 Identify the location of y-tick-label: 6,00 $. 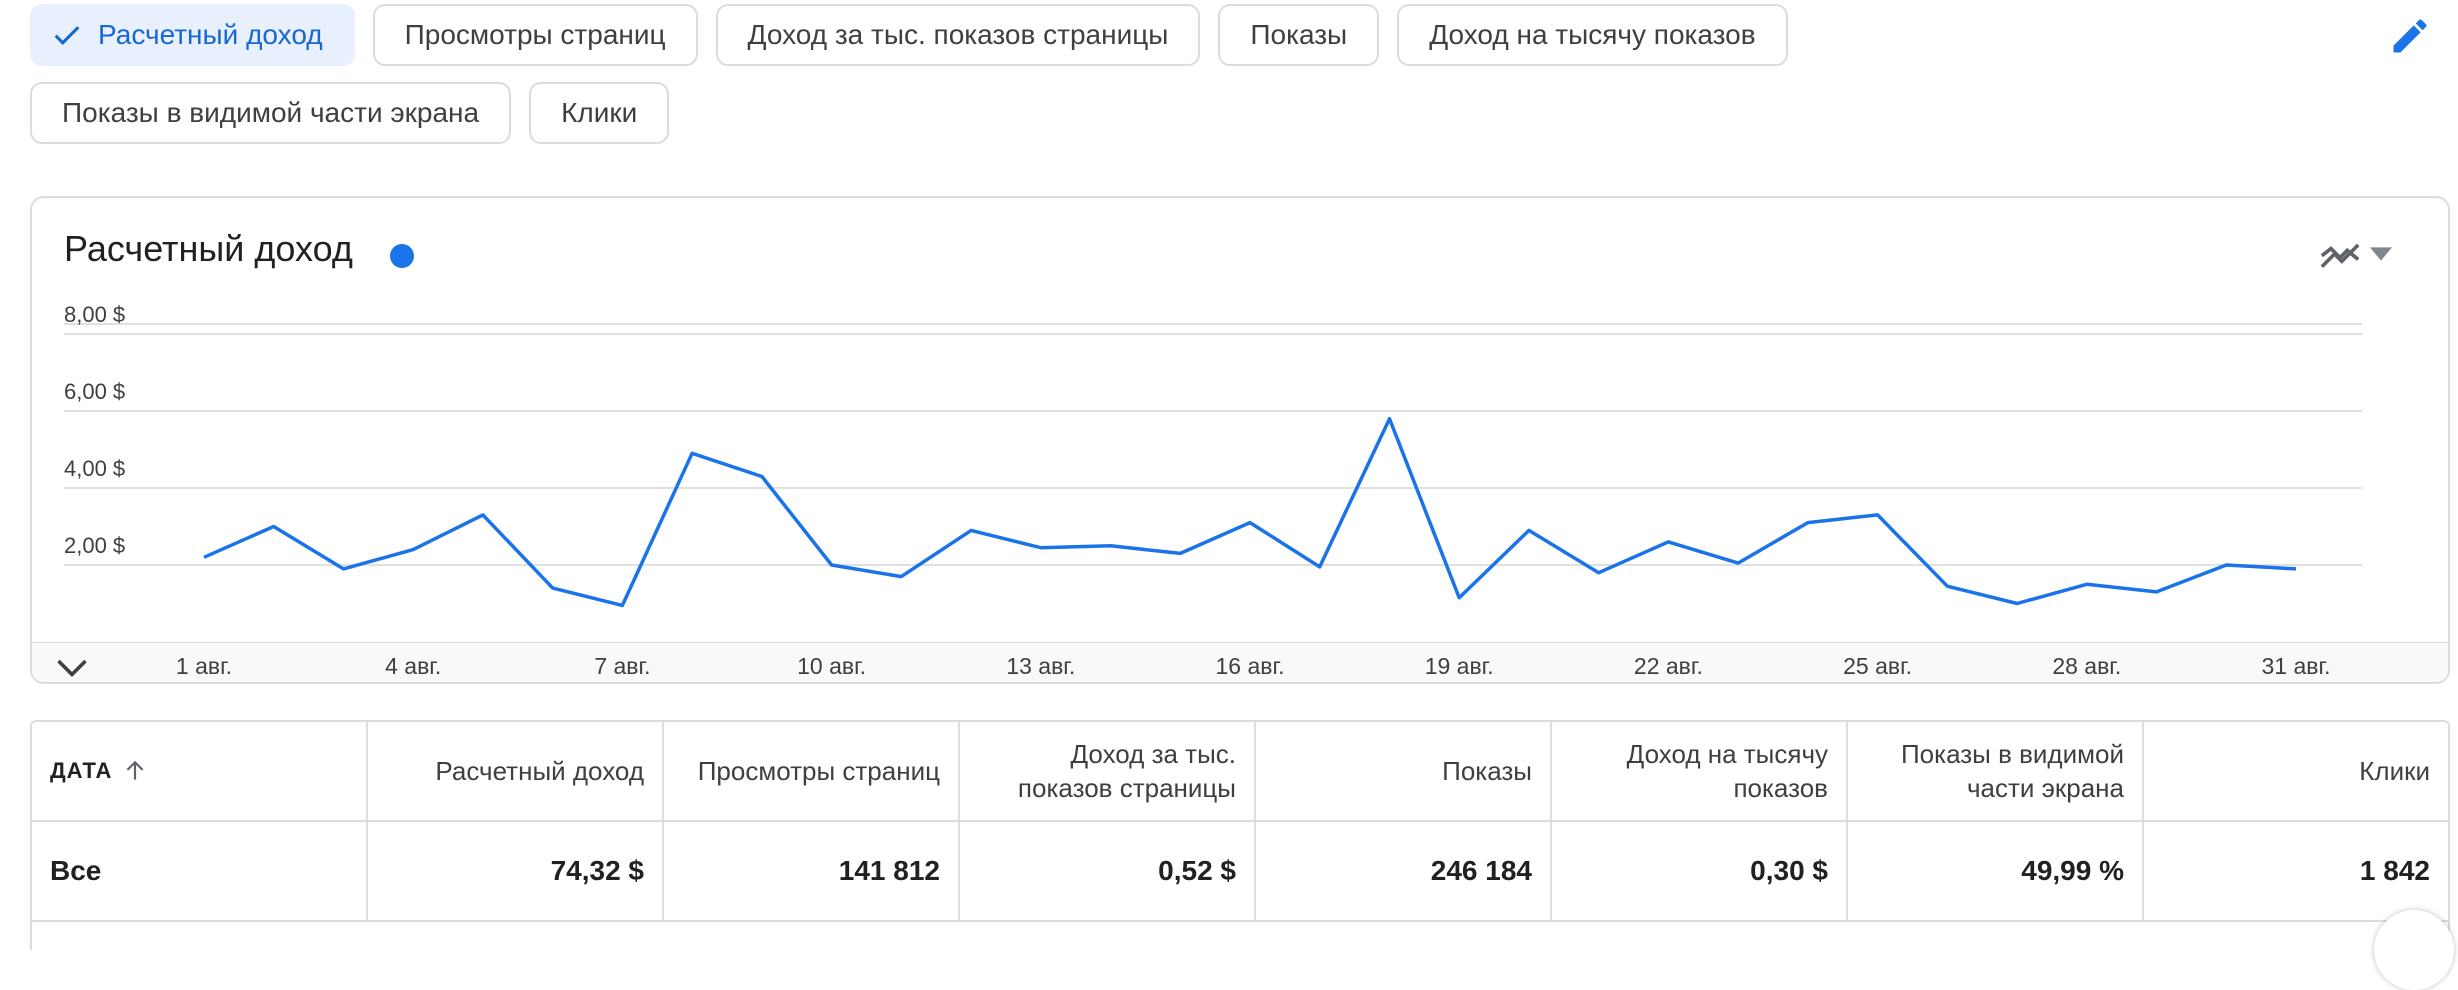
(94, 391).